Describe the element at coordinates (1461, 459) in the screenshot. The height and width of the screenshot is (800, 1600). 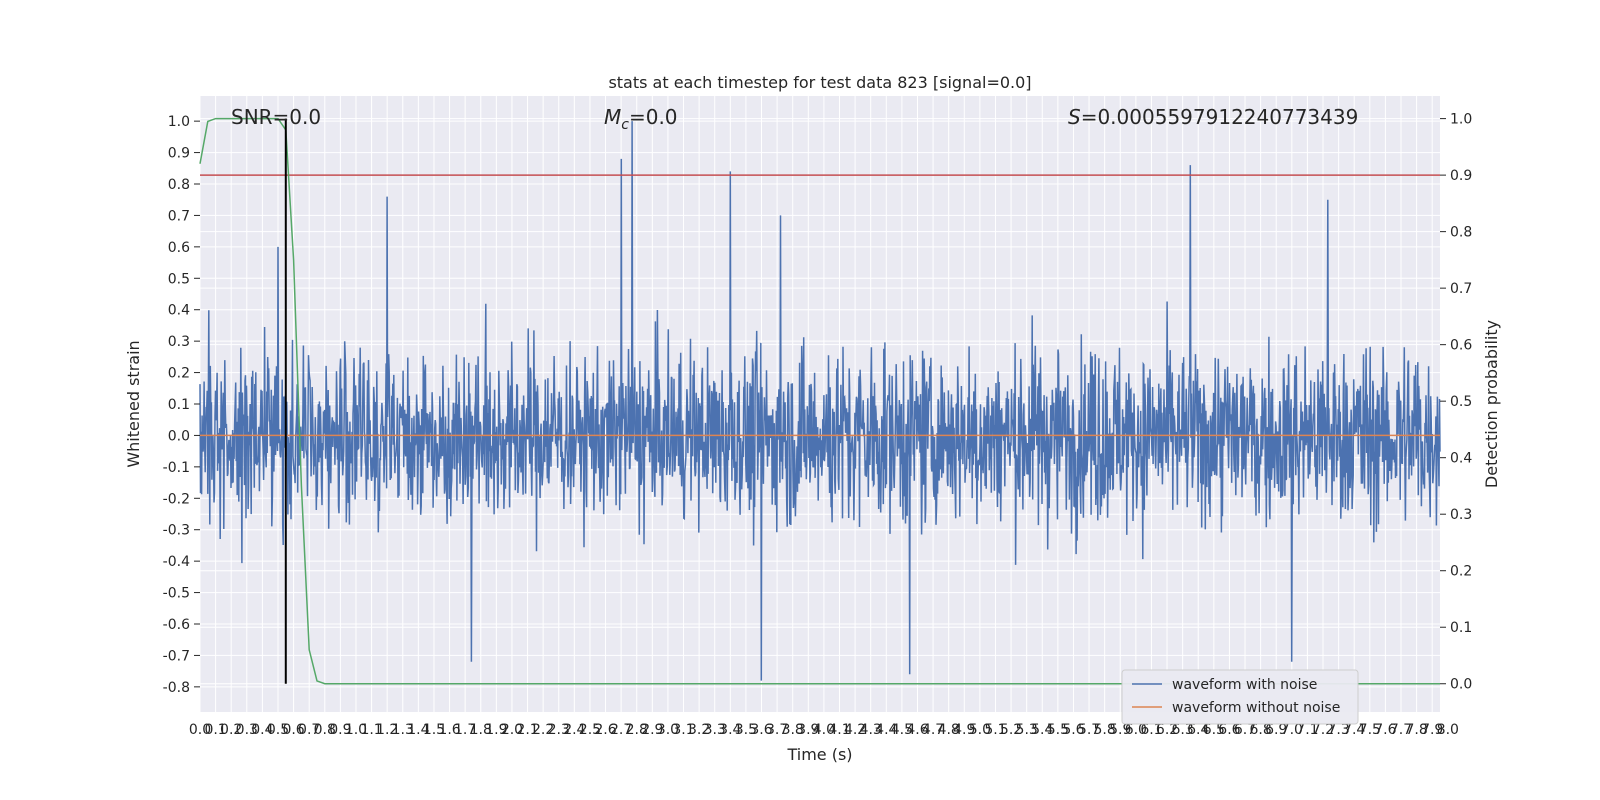
I see `y2-tick-label: 0.4` at that location.